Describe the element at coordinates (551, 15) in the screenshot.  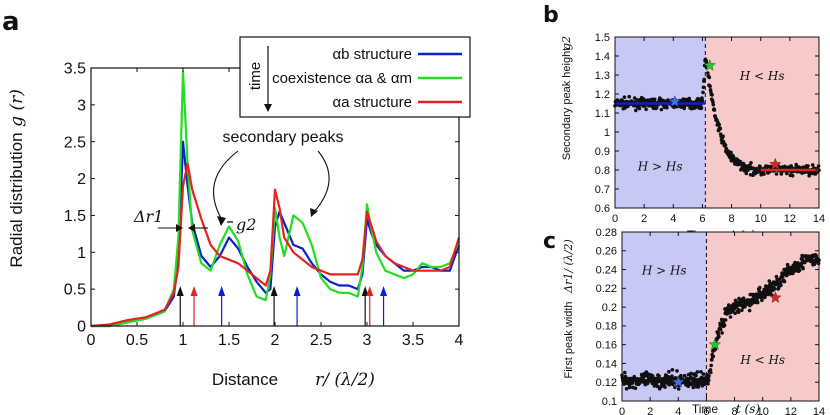
I see `panel-b-letter: b` at that location.